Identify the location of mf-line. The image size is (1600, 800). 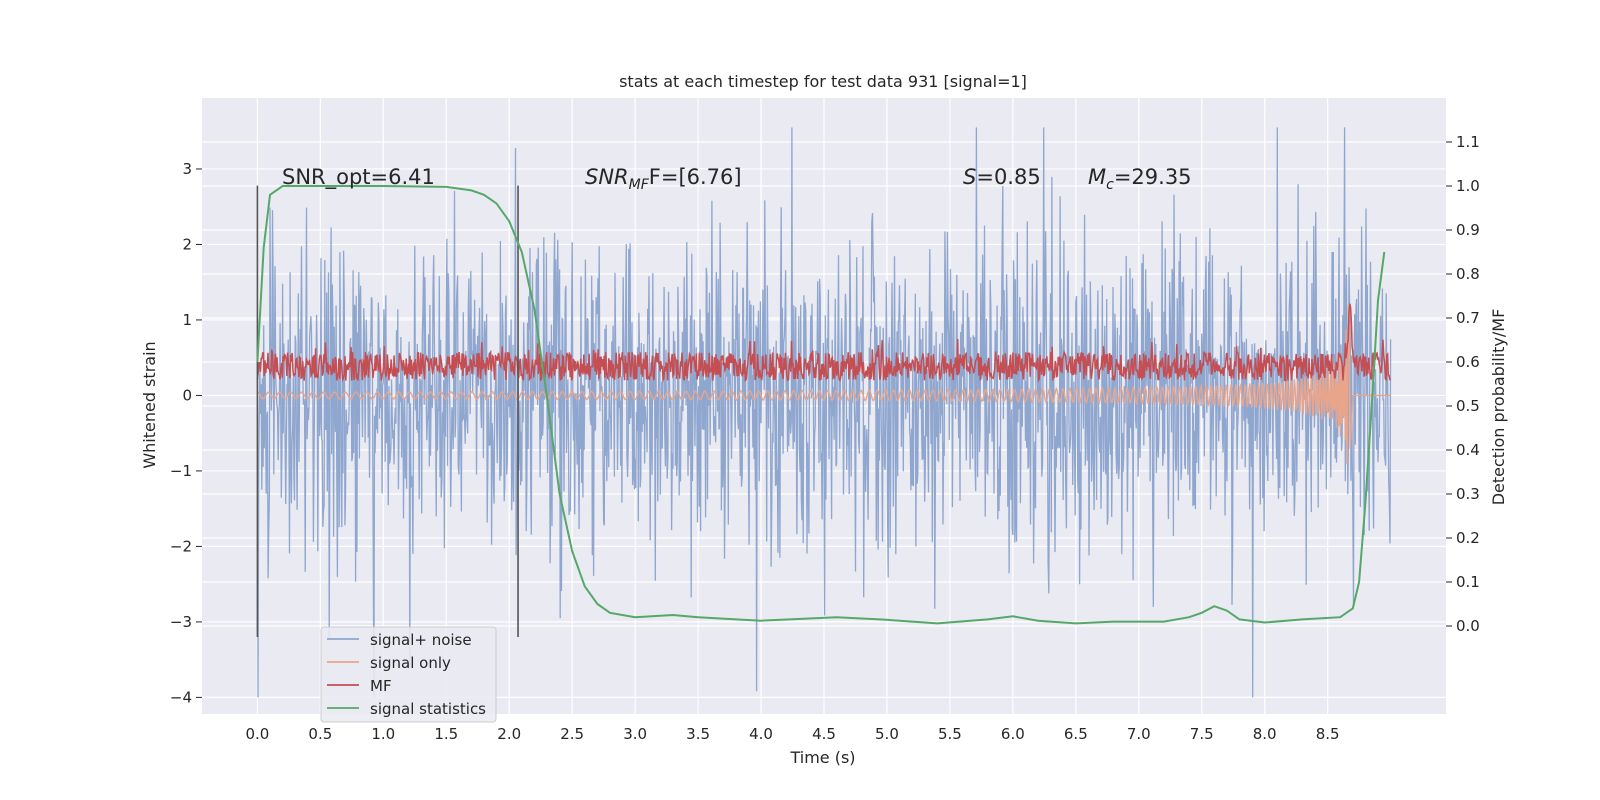
(823, 343).